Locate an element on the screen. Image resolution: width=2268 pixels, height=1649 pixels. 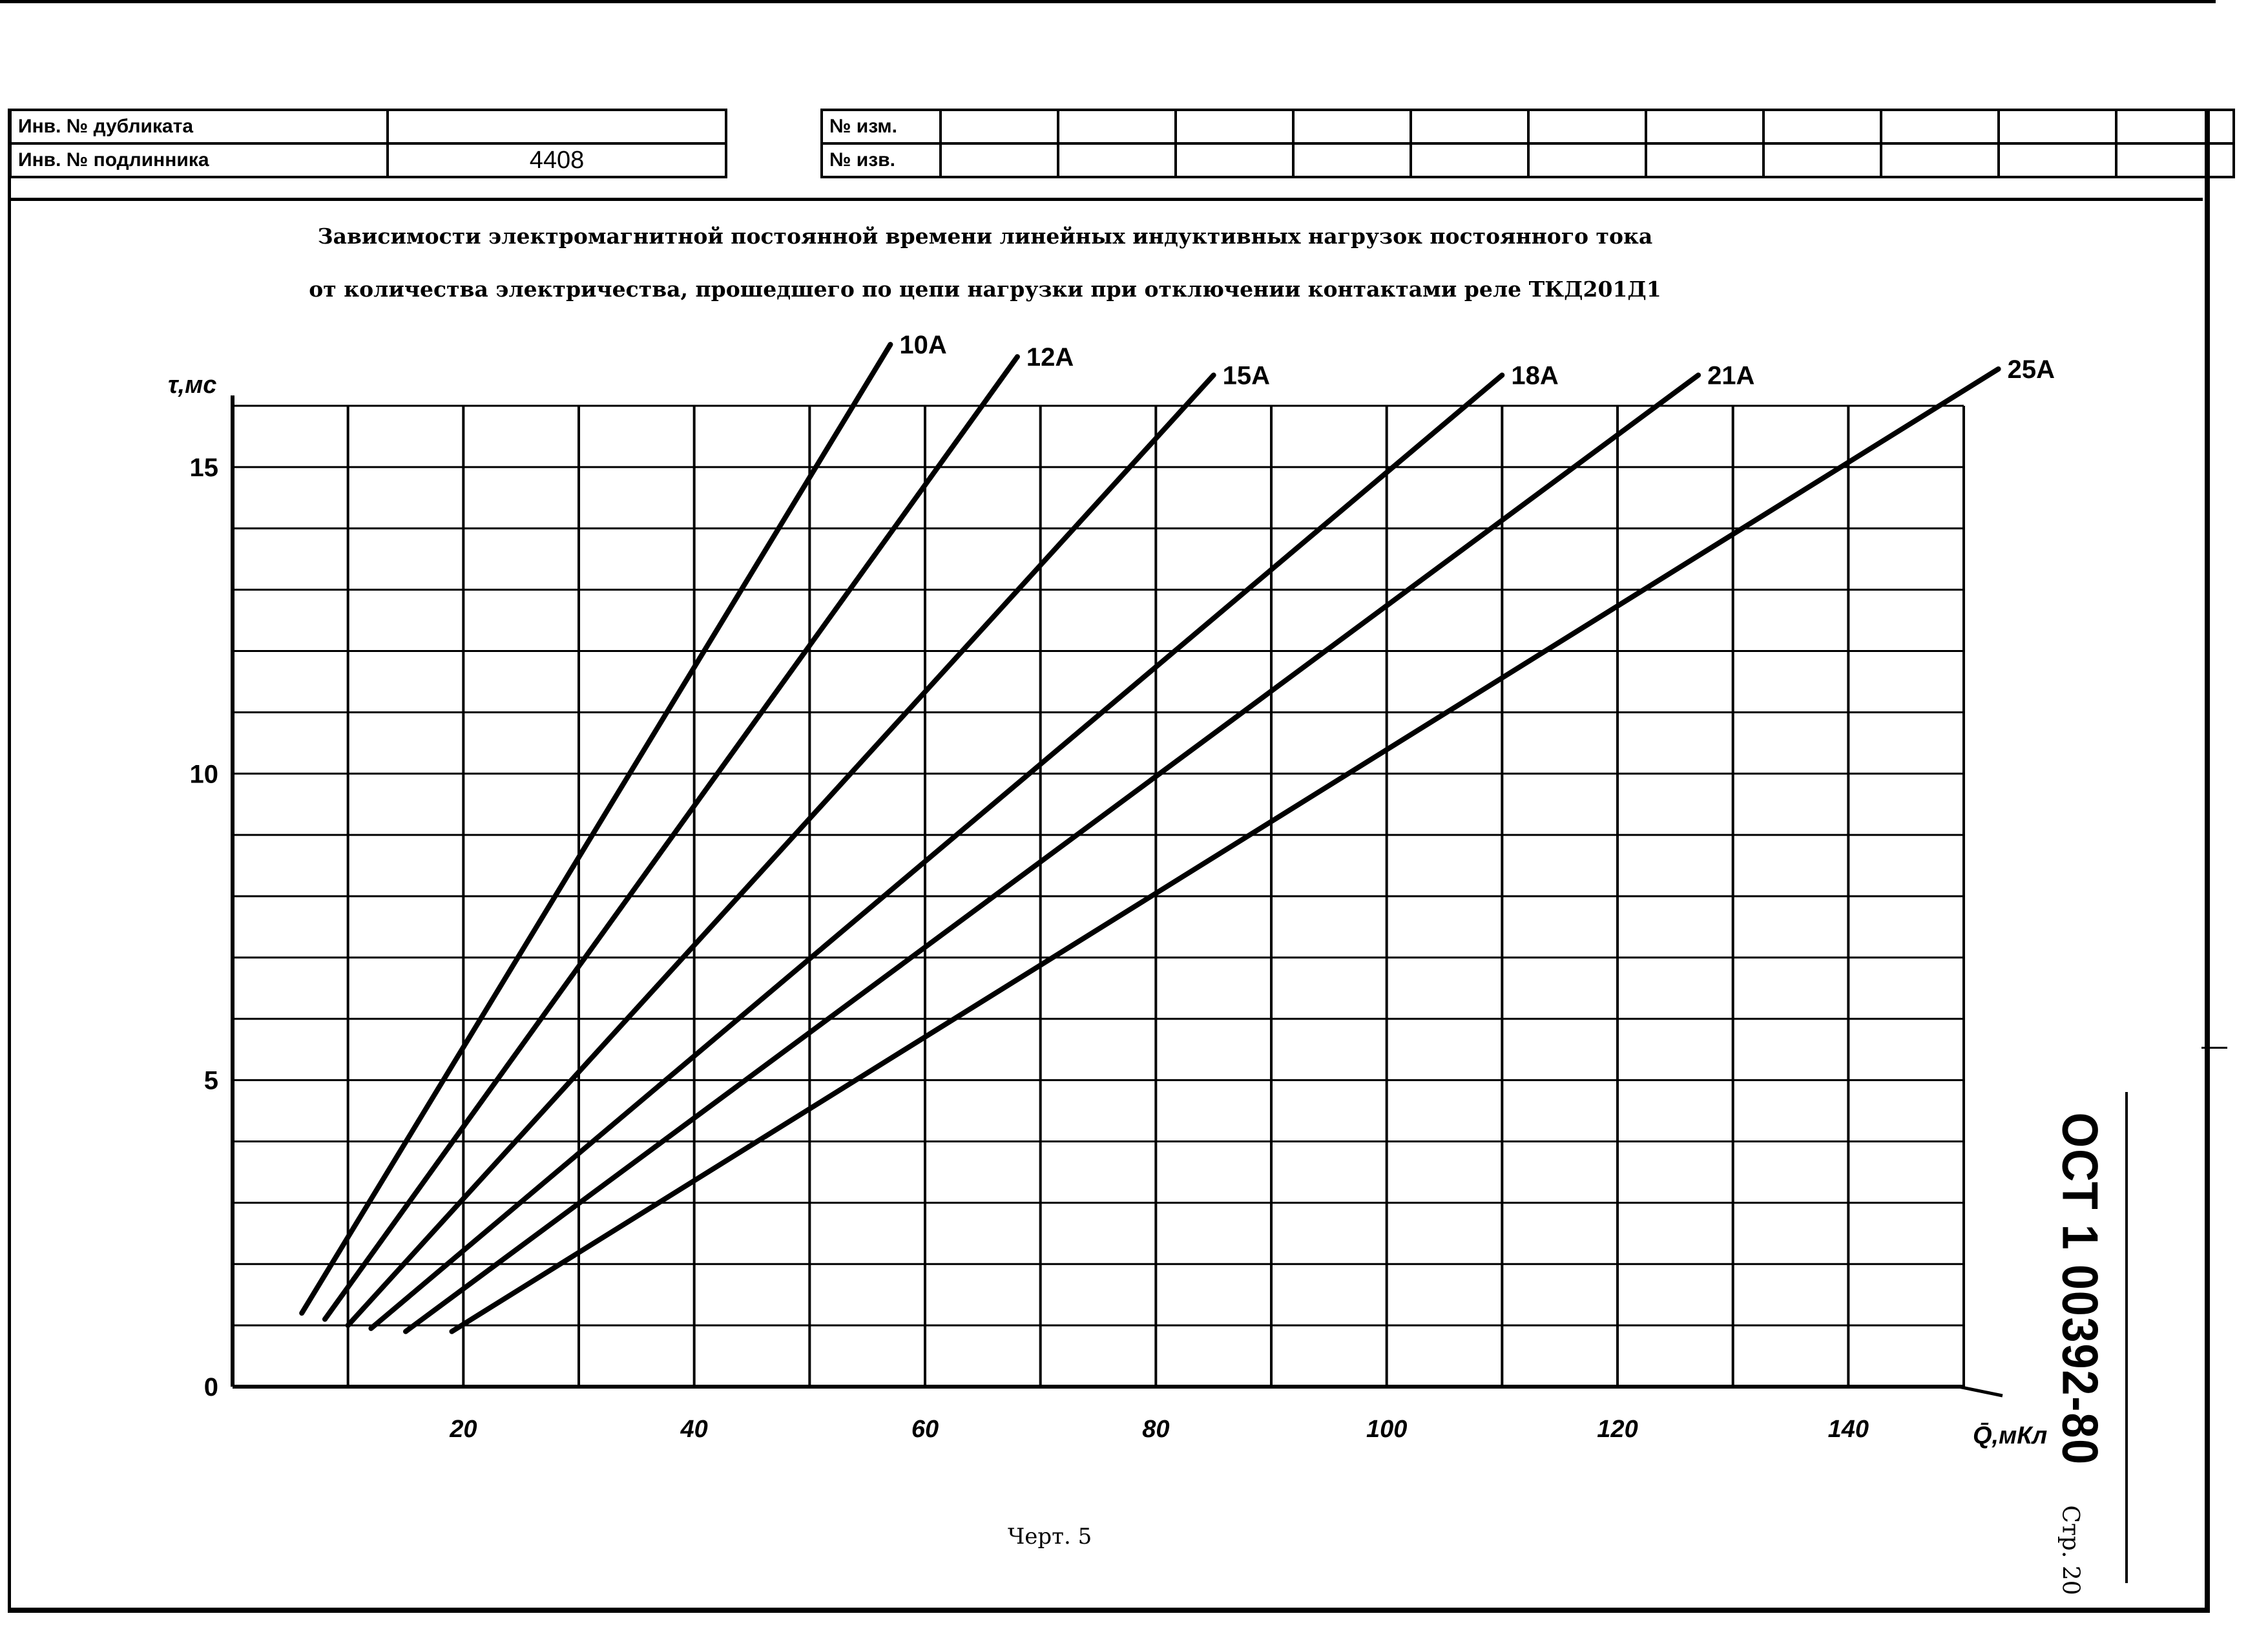
y-tick-label: 5 is located at coordinates (211, 1081).